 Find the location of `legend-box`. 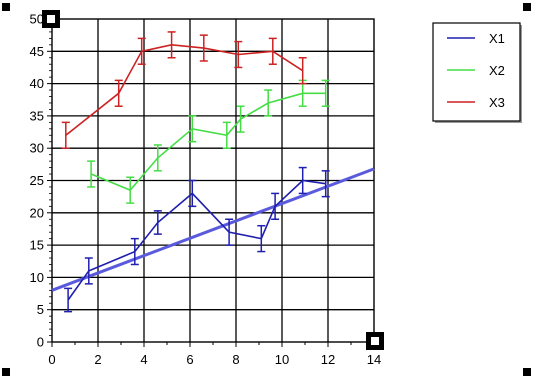

legend-box is located at coordinates (476, 72).